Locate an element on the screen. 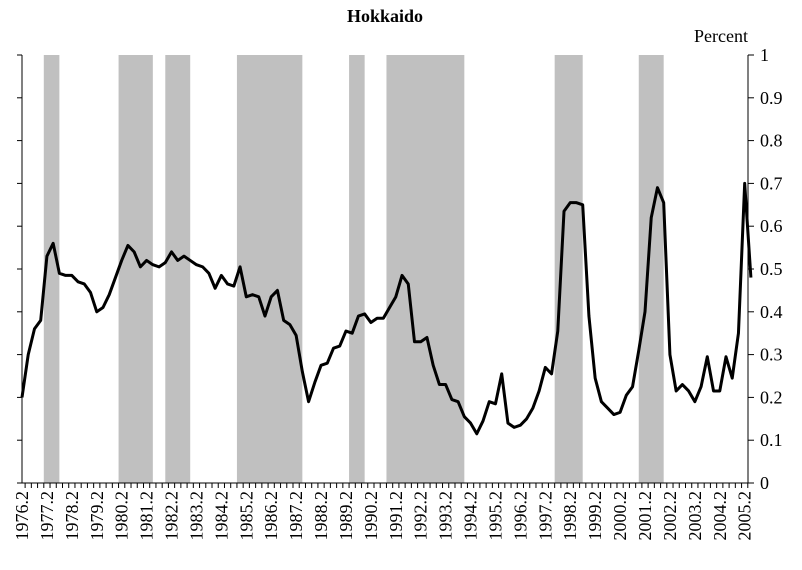 The height and width of the screenshot is (570, 802). x-tick-label: 1998.2 is located at coordinates (570, 516).